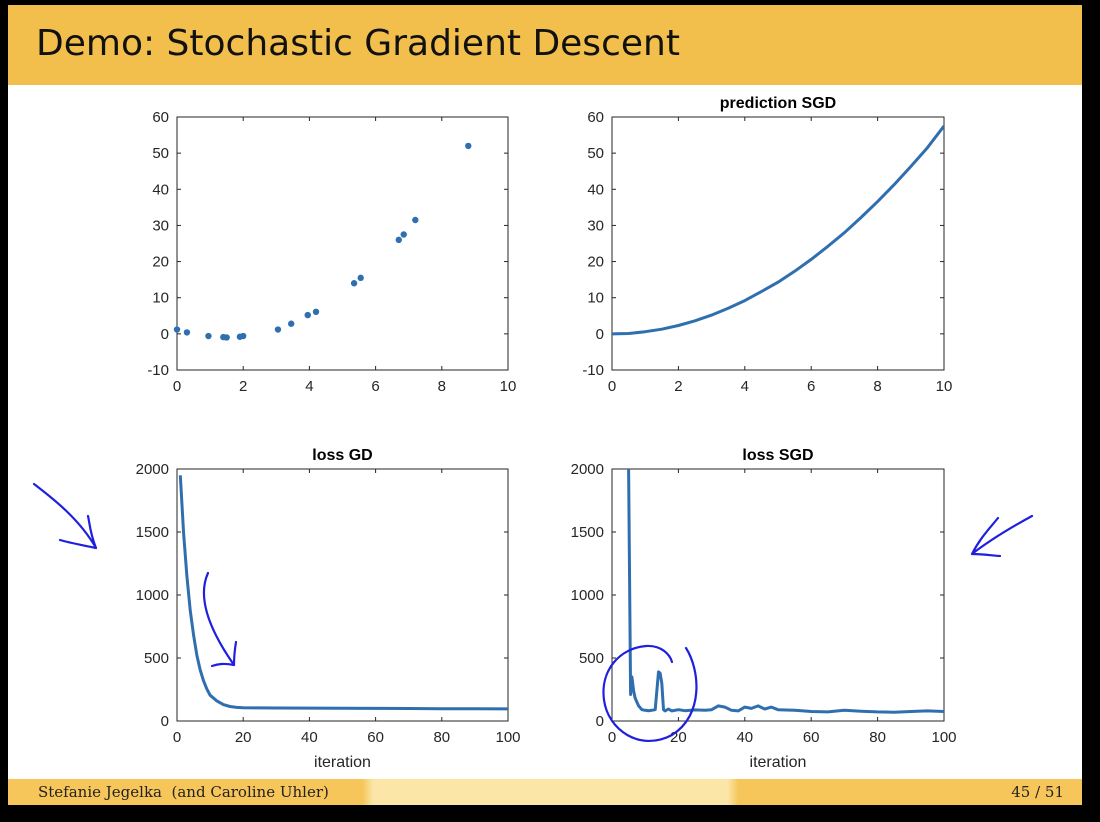  What do you see at coordinates (778, 103) in the screenshot?
I see `chart-title: prediction SGD` at bounding box center [778, 103].